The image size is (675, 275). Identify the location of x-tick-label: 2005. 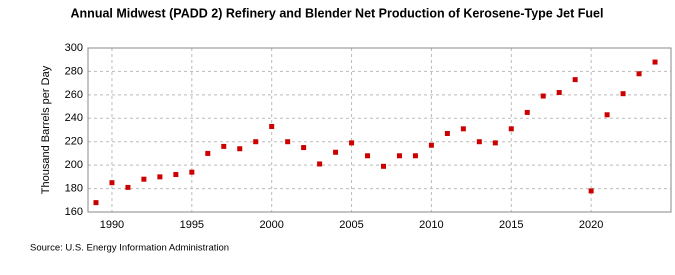
(351, 225).